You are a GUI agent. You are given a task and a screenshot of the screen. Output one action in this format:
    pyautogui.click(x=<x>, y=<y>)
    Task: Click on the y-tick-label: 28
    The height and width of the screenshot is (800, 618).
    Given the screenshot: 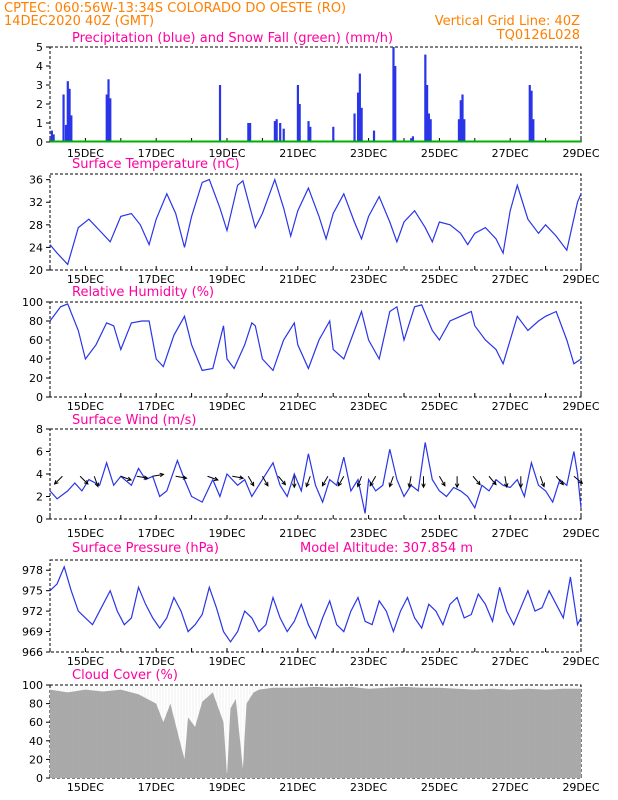 What is the action you would take?
    pyautogui.click(x=36, y=225)
    